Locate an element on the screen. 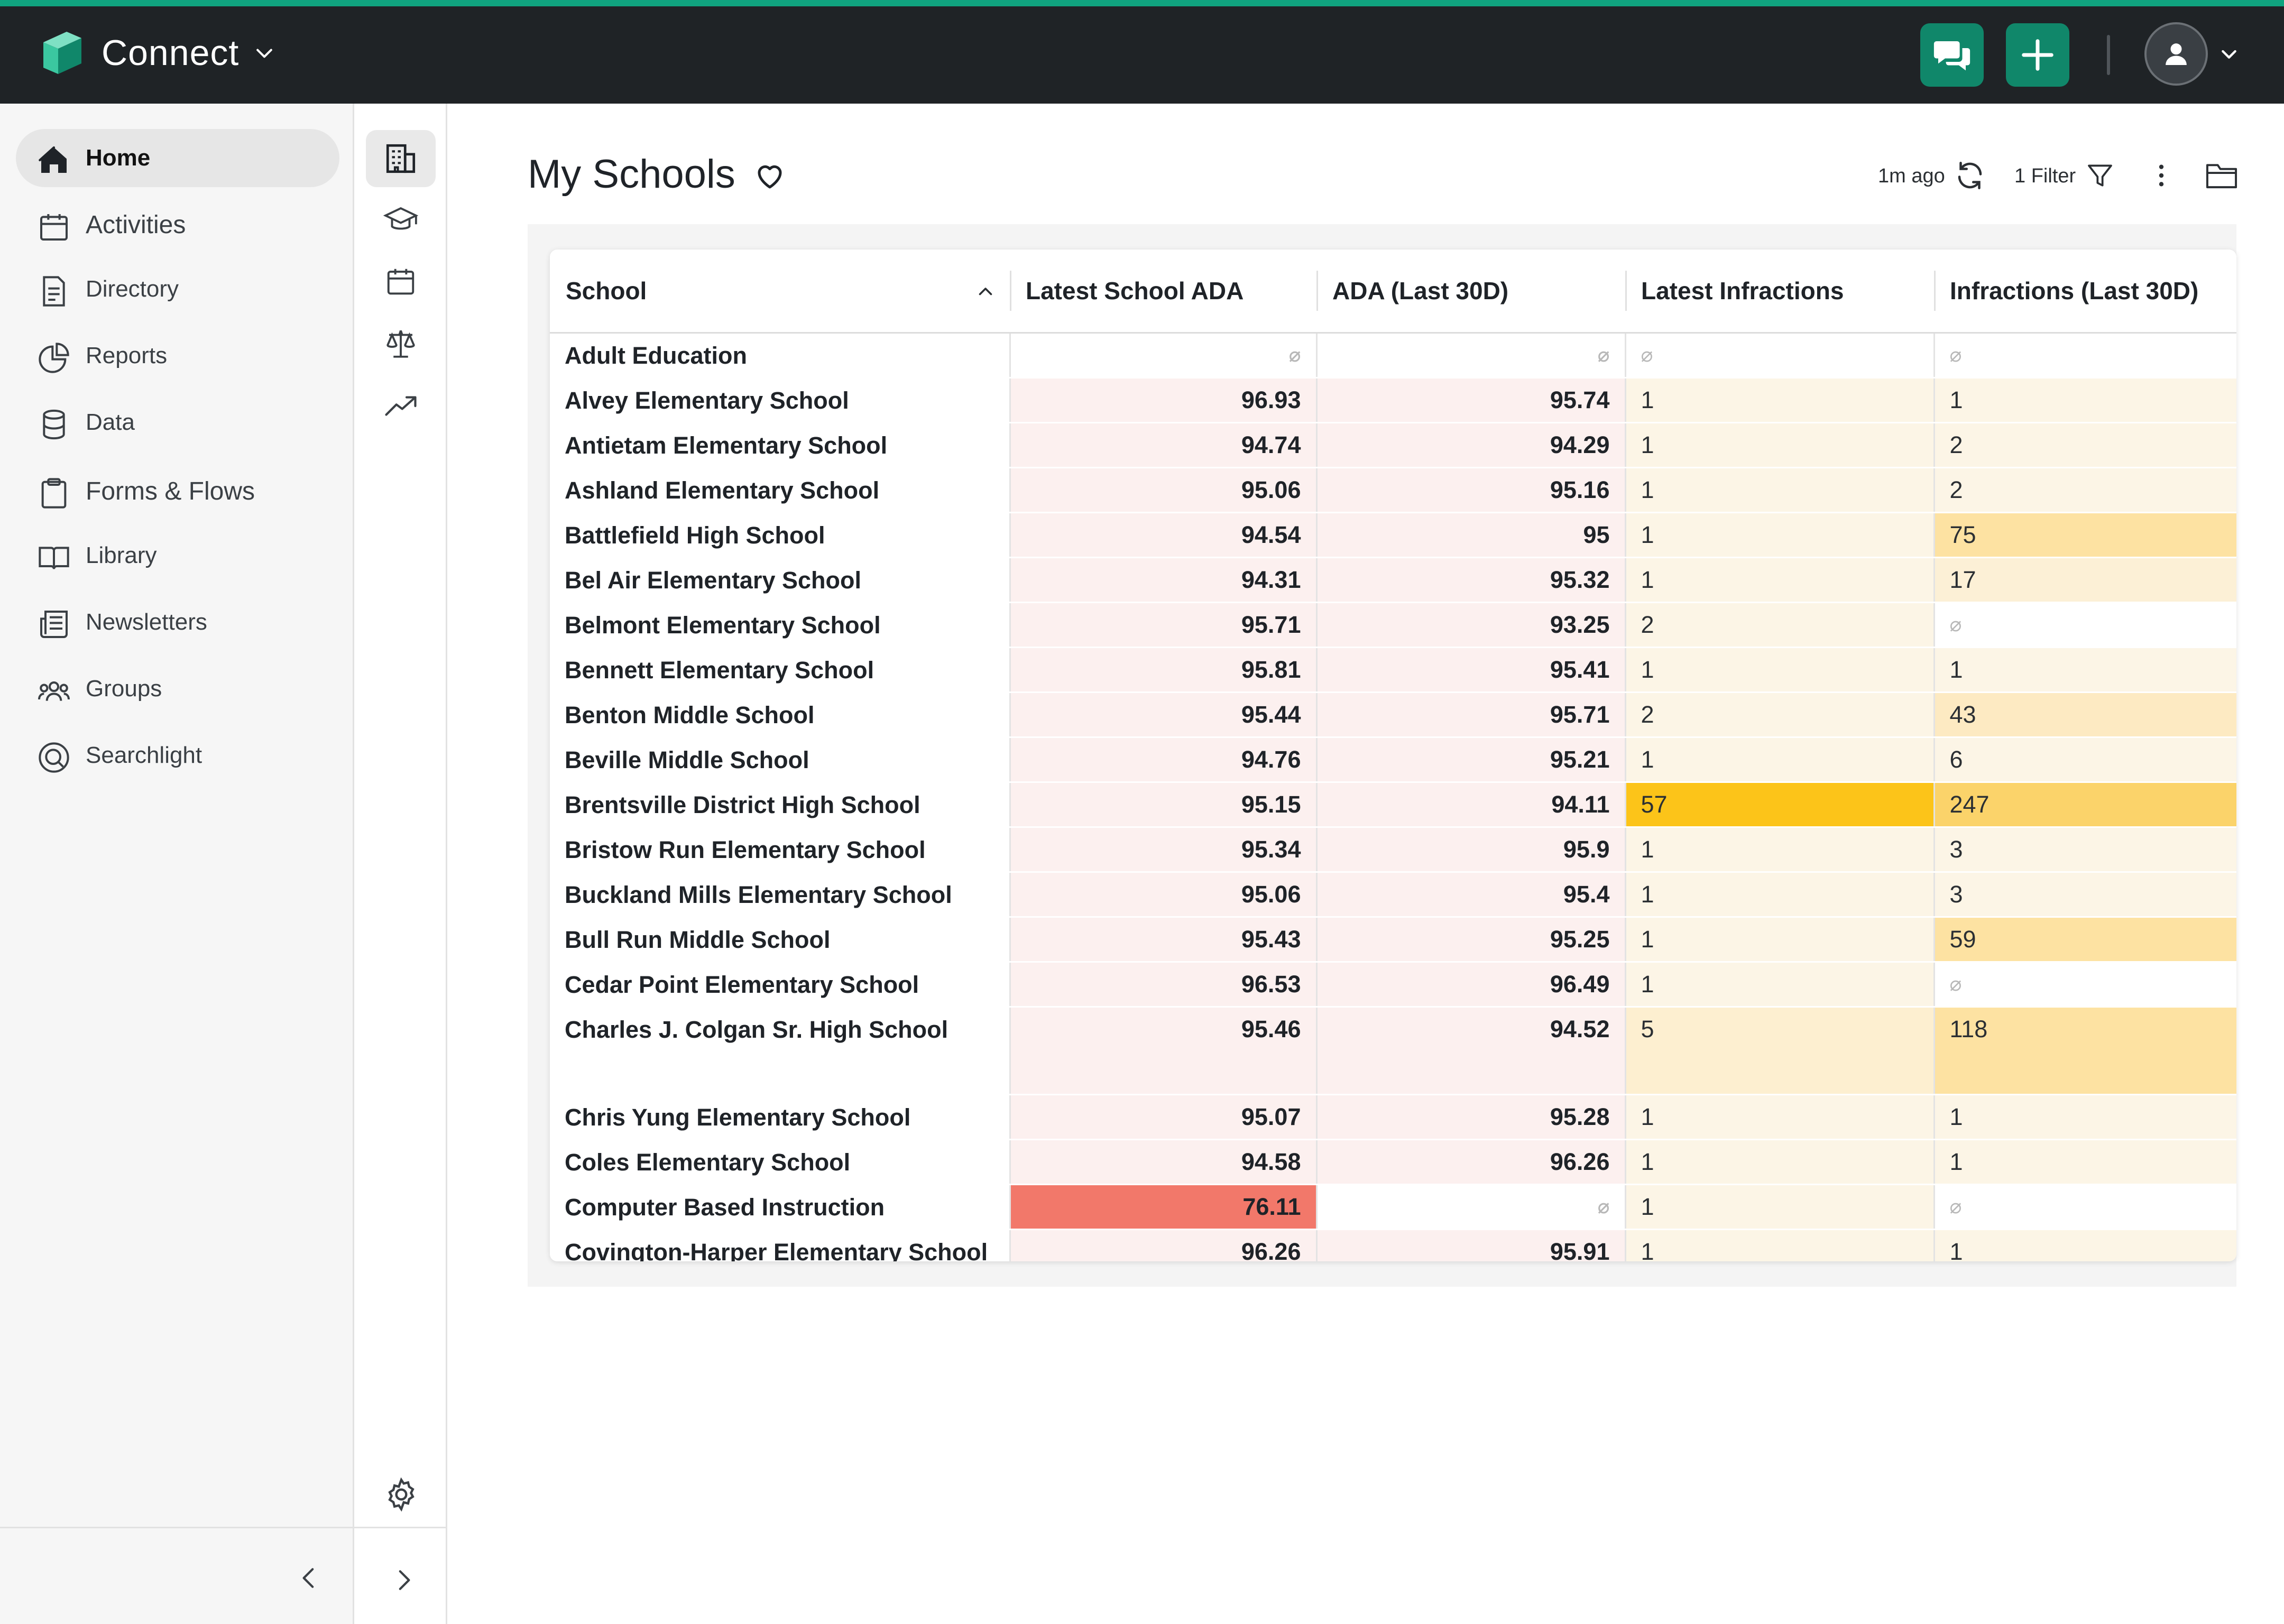 This screenshot has width=2284, height=1624. school-name-cell: Benton Middle School is located at coordinates (780, 715).